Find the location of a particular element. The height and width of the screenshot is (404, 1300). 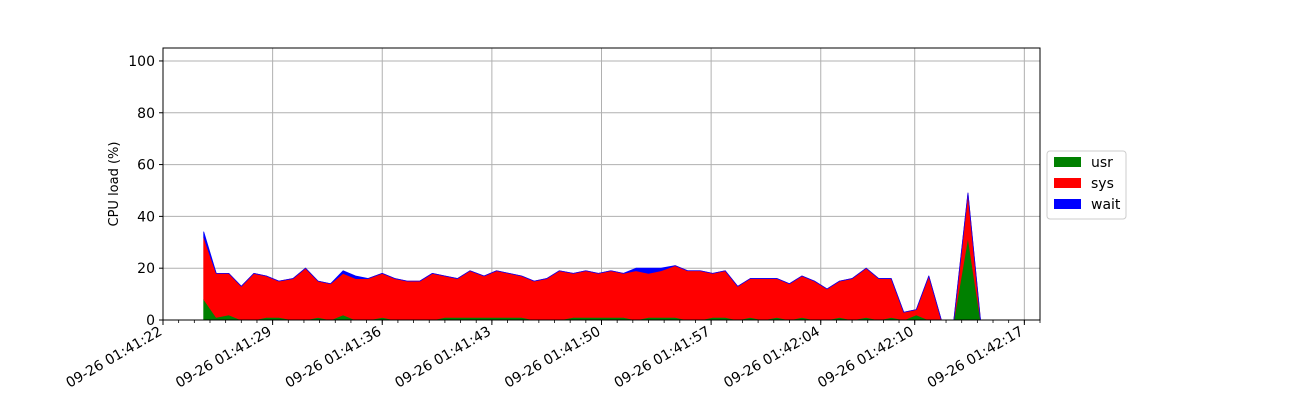

y-tick-label: 80 is located at coordinates (146, 114).